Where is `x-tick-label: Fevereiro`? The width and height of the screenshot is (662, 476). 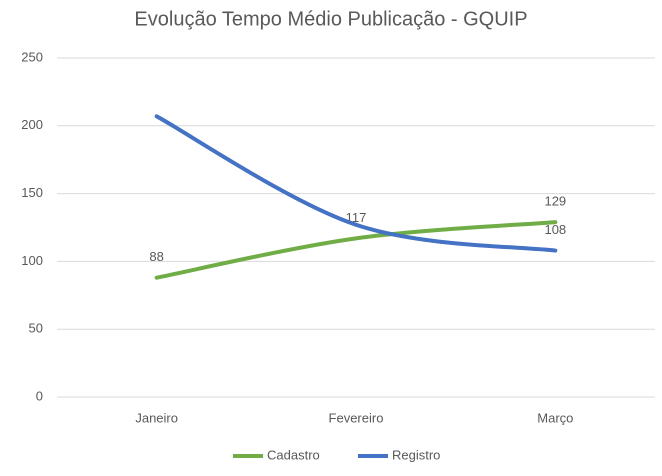 x-tick-label: Fevereiro is located at coordinates (356, 417).